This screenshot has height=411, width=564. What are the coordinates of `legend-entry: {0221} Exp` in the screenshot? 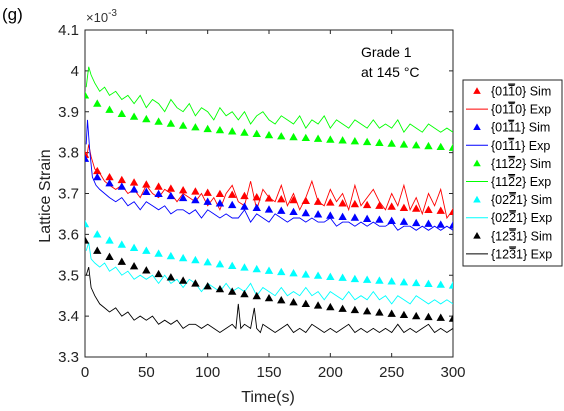 It's located at (509, 218).